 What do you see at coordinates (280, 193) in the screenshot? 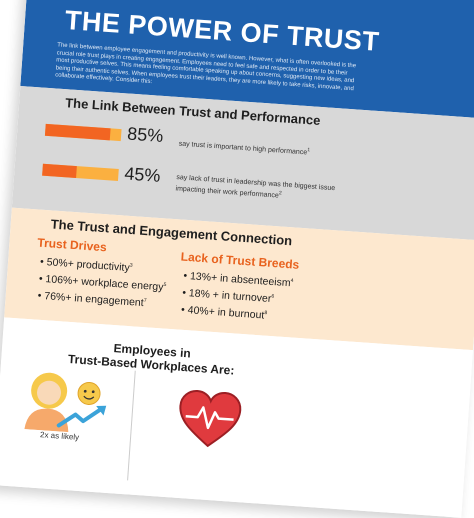
I see `footnote-ref: 2` at bounding box center [280, 193].